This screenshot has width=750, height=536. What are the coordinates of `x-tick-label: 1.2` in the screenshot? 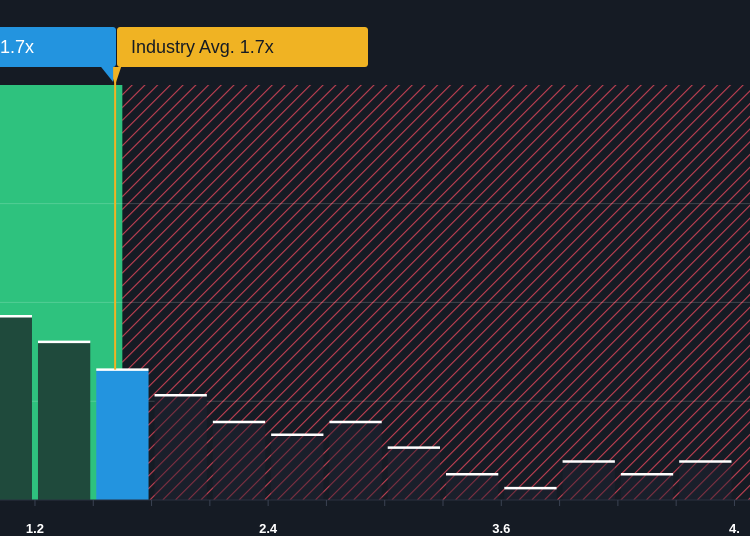 It's located at (35, 528).